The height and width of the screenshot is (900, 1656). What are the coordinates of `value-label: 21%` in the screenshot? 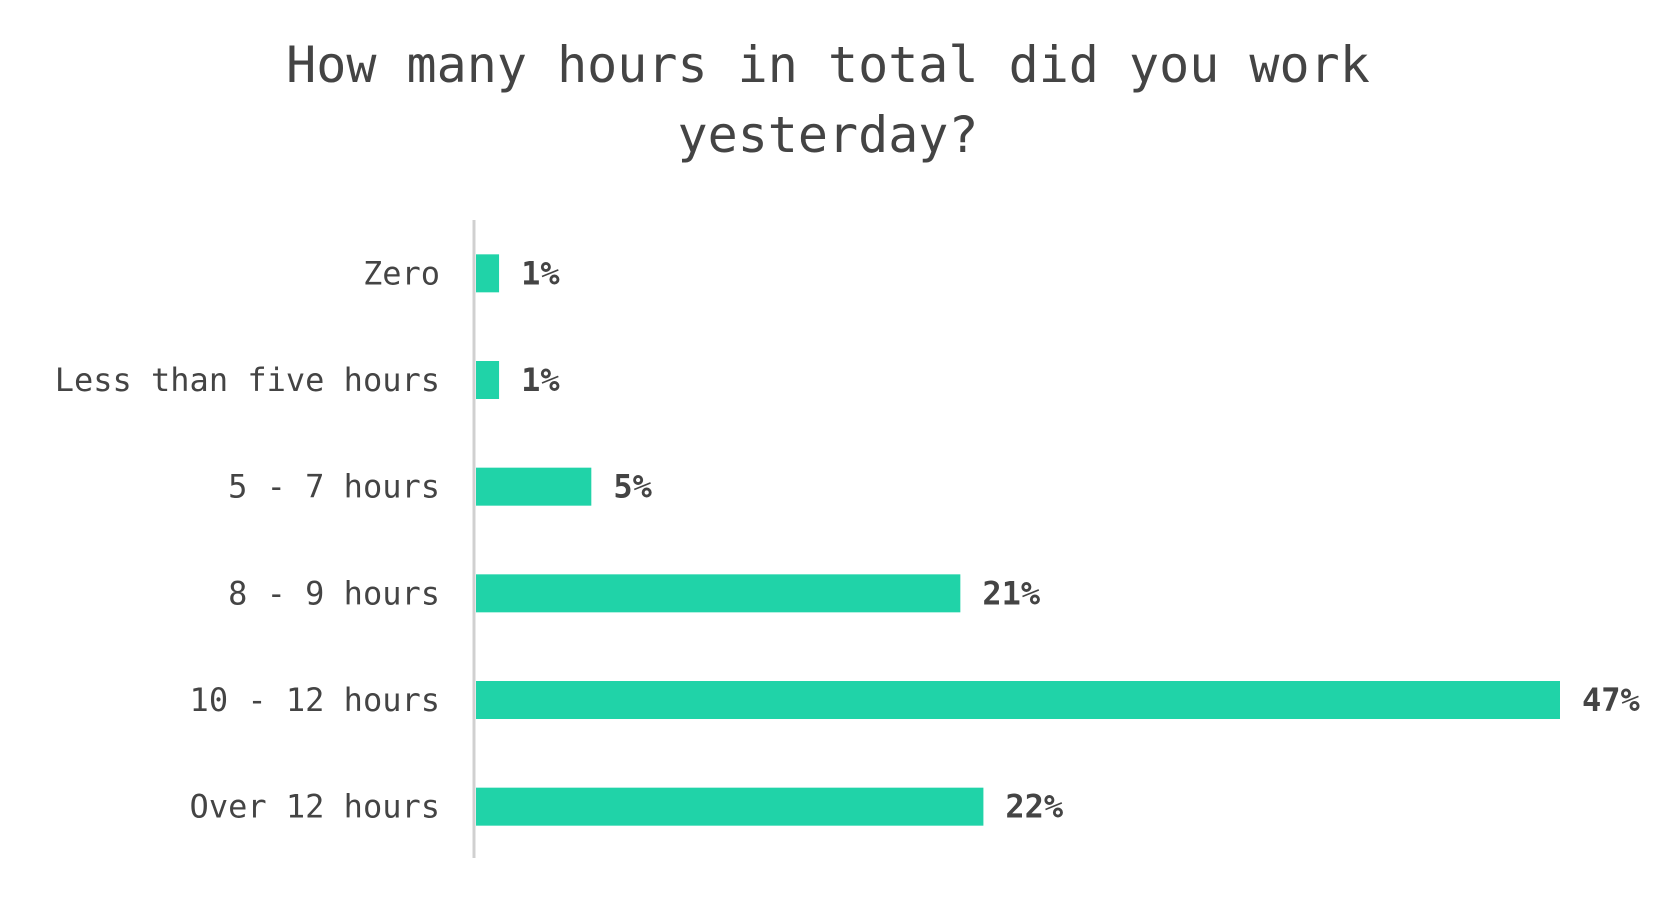 It's located at (1011, 593).